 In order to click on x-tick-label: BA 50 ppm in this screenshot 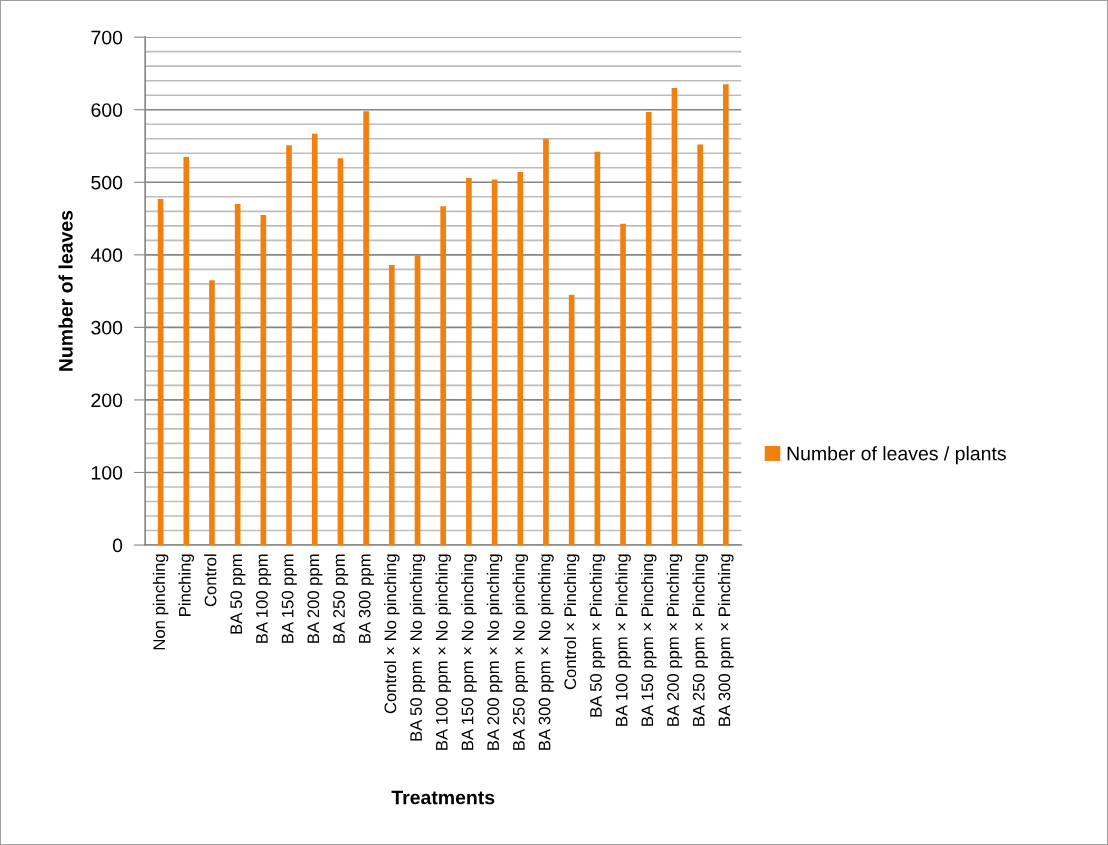, I will do `click(238, 594)`.